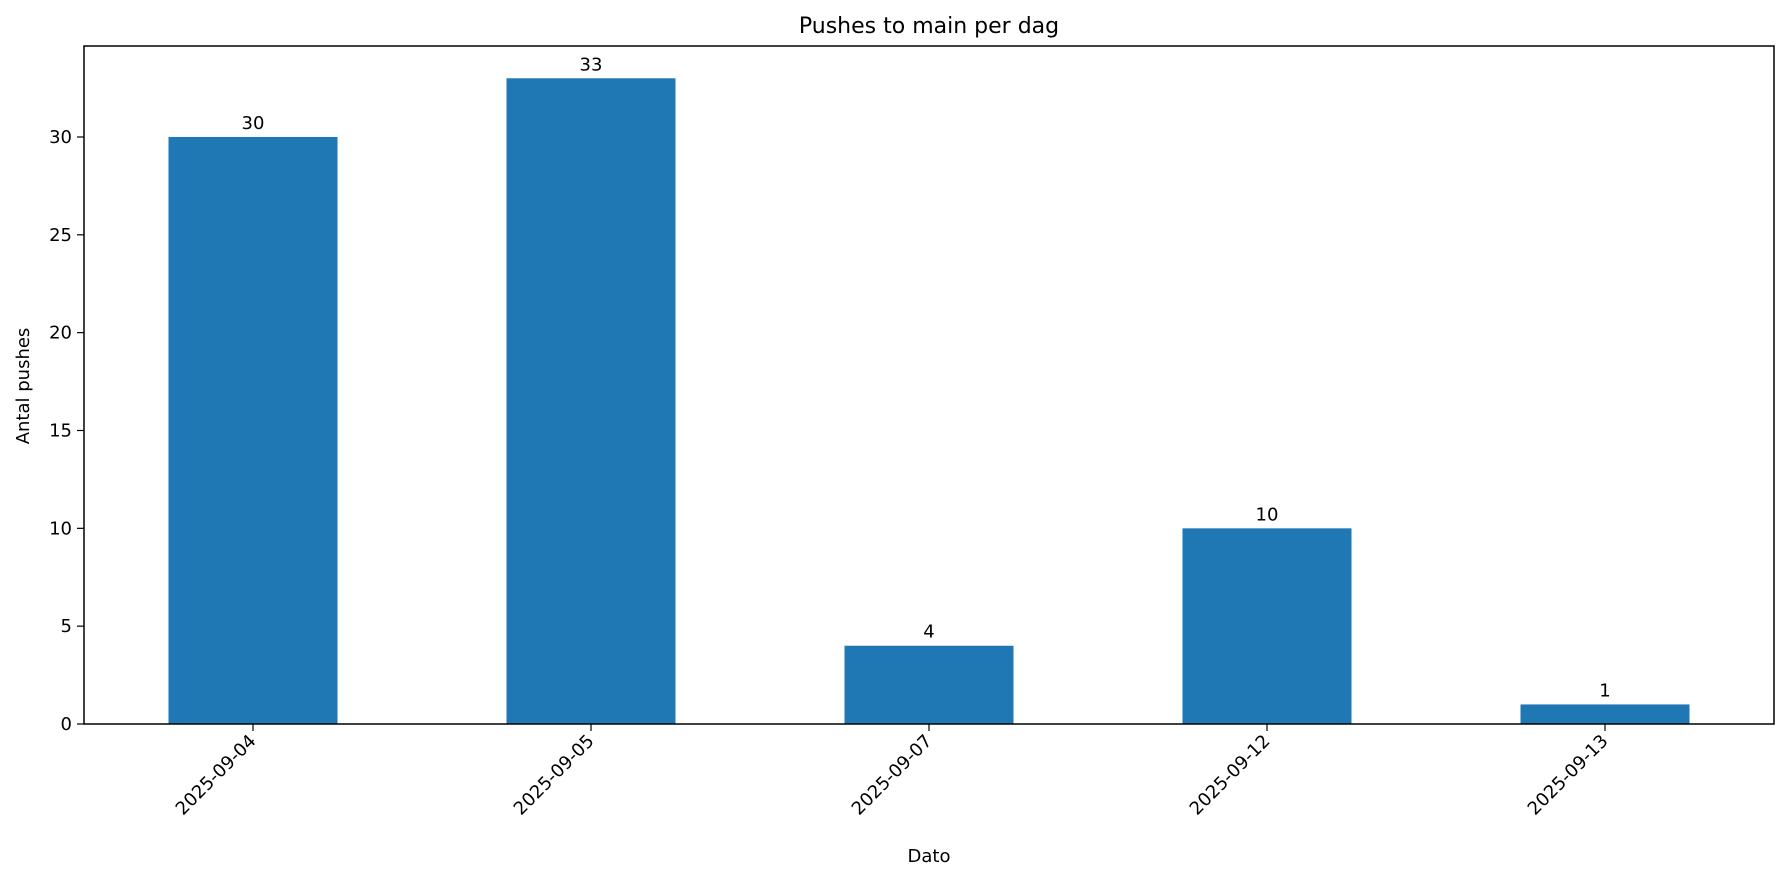  I want to click on y-axis-label: Antal pushes, so click(23, 386).